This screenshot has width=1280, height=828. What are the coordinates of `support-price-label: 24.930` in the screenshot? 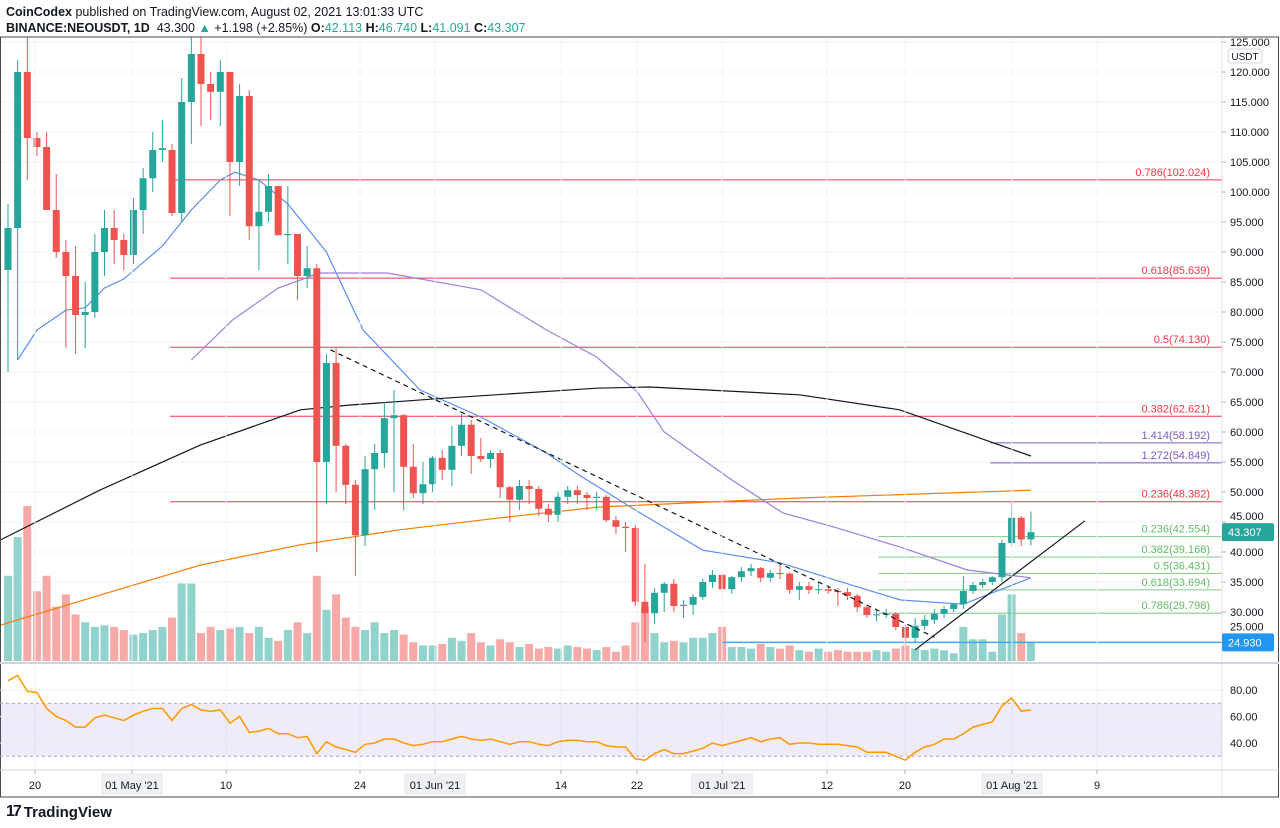 It's located at (1245, 643).